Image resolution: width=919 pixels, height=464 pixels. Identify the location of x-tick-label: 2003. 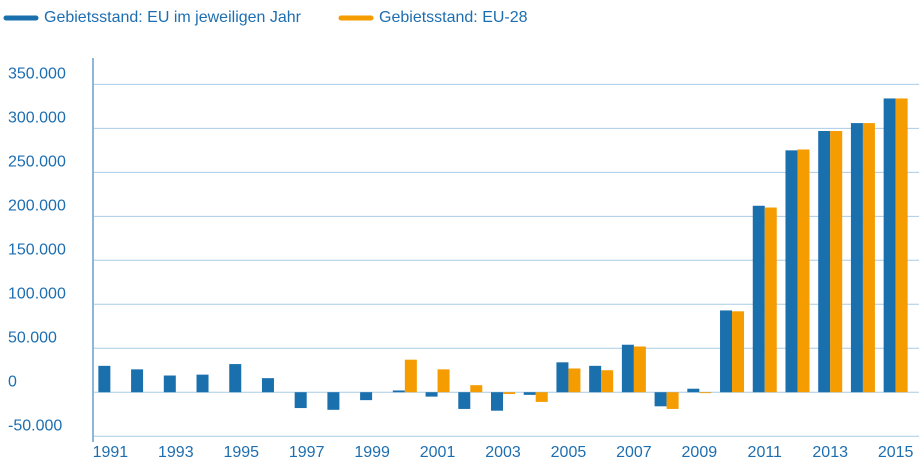
(503, 452).